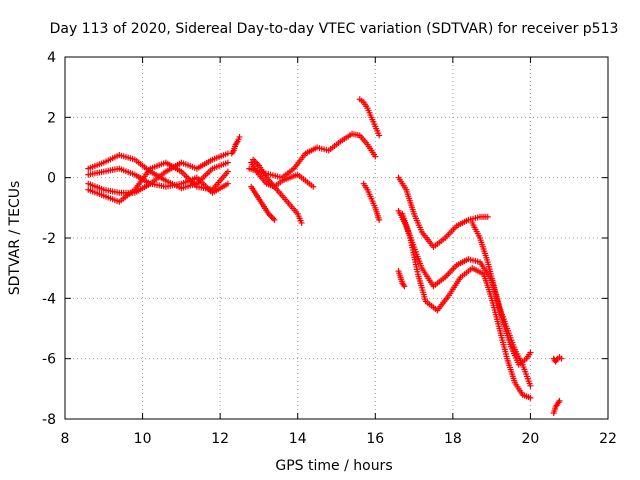 The image size is (640, 480). Describe the element at coordinates (298, 439) in the screenshot. I see `x-tick-label: 14` at that location.